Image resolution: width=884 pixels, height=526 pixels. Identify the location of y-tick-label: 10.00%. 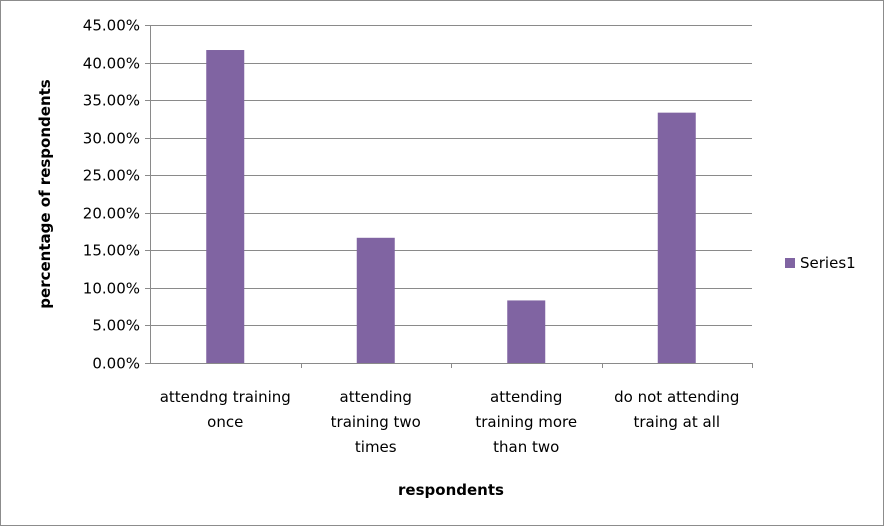
(111, 289).